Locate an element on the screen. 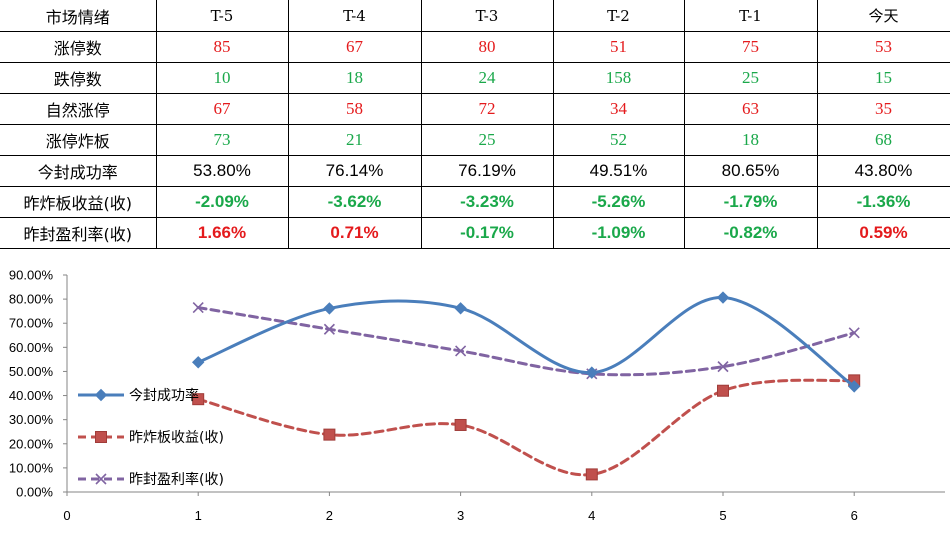 This screenshot has height=538, width=950. row-label: 今封成功率 is located at coordinates (78, 171).